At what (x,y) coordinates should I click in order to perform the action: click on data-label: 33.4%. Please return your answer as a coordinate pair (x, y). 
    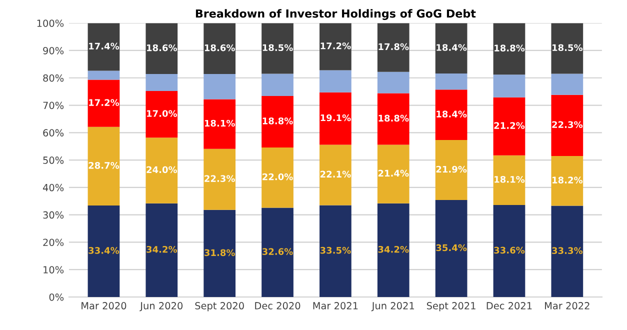
    Looking at the image, I should click on (104, 250).